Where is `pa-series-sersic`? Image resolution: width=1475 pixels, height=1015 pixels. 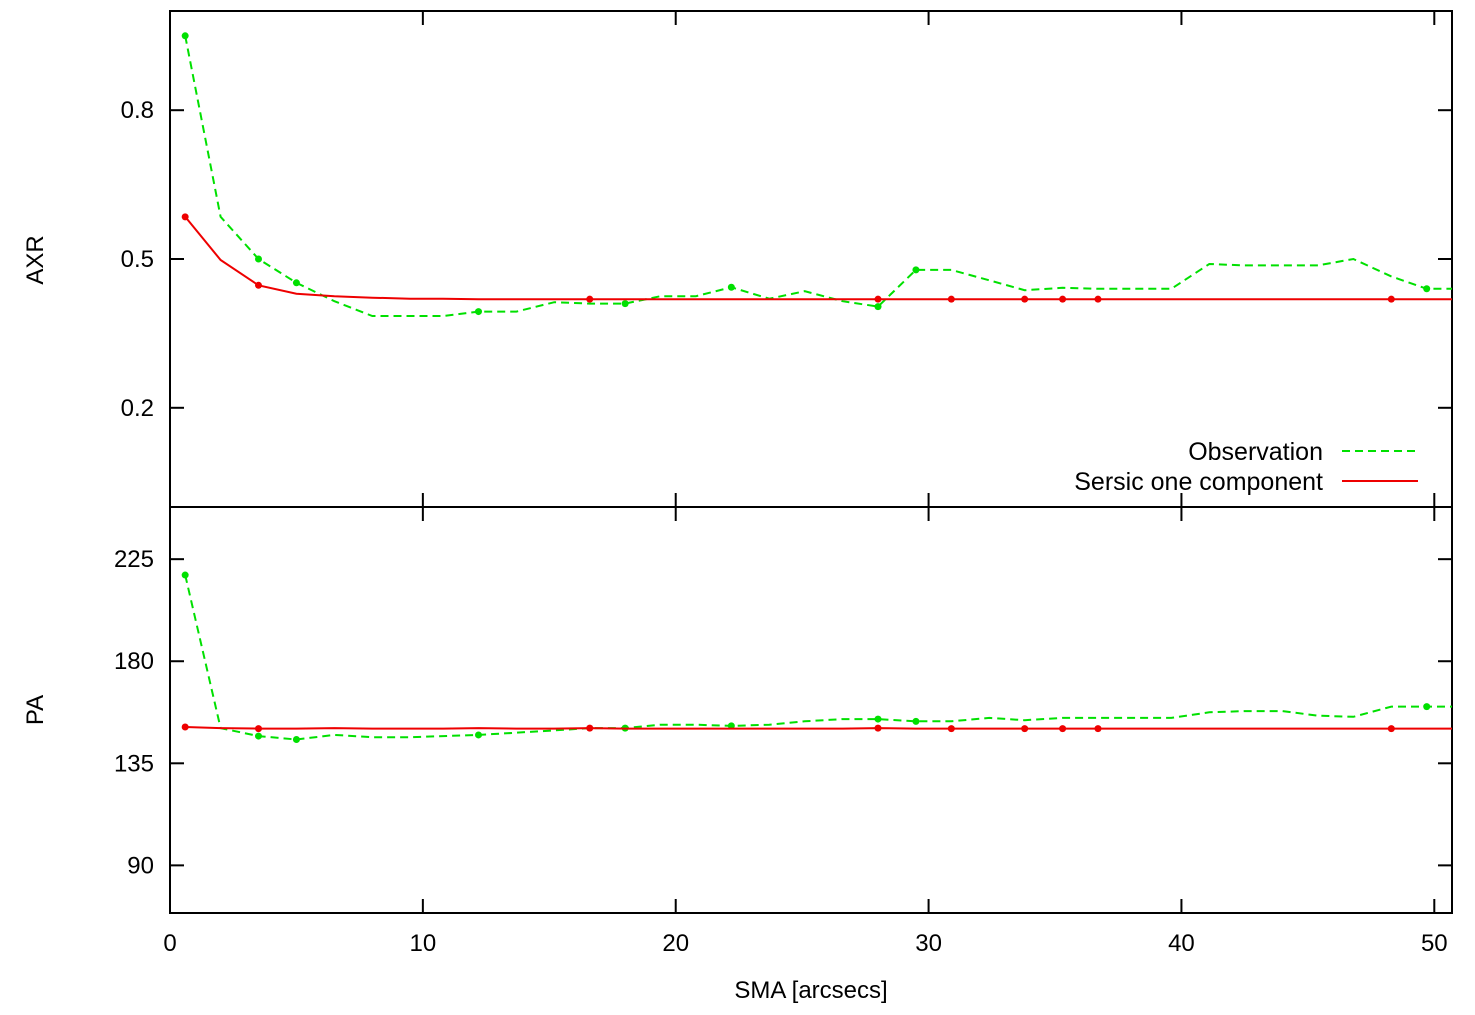
pa-series-sersic is located at coordinates (818, 728).